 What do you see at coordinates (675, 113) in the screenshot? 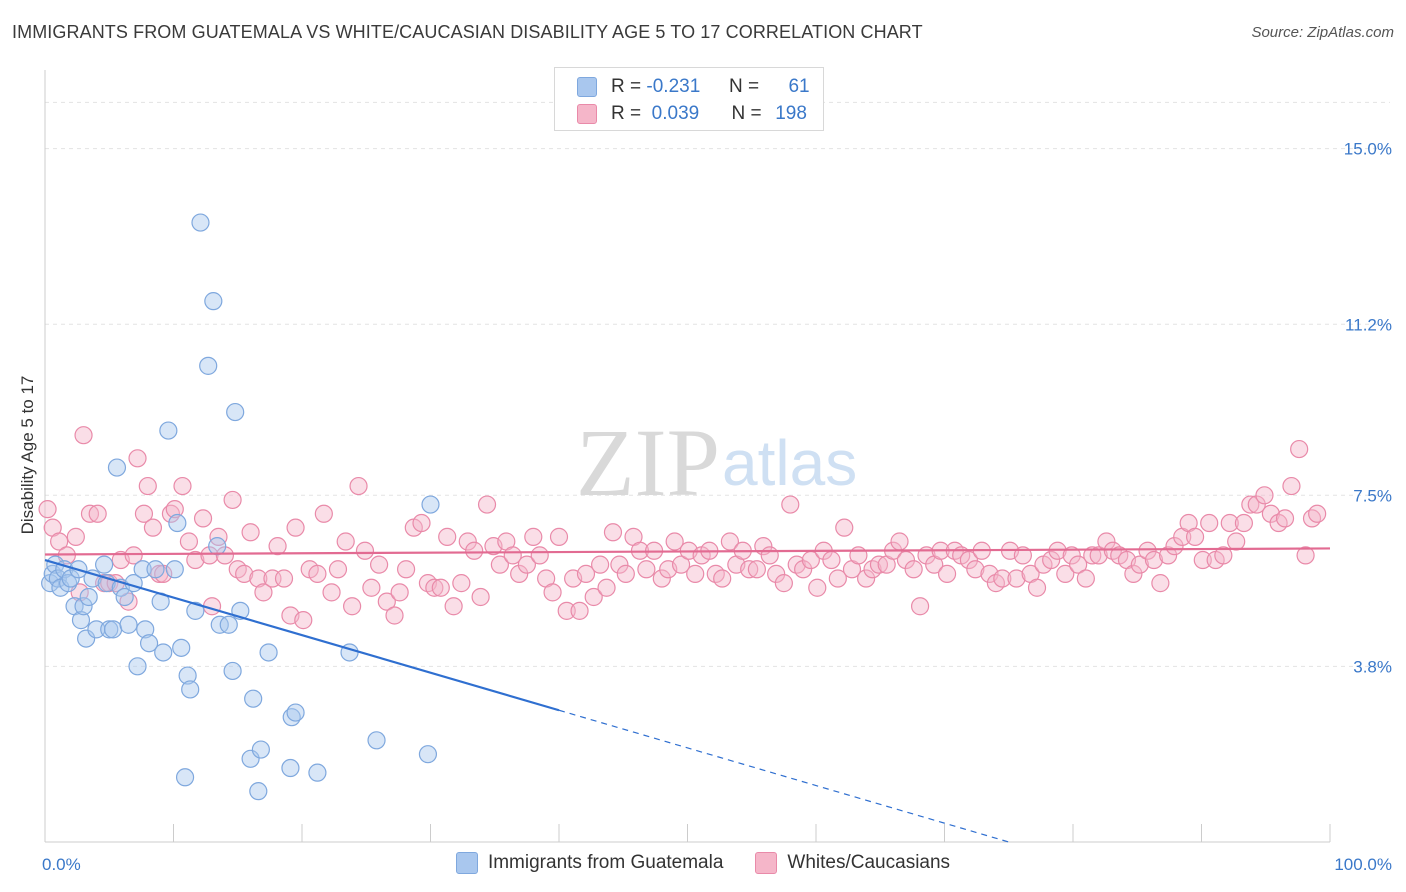
I see `legend-r-value: 0.039` at bounding box center [675, 113].